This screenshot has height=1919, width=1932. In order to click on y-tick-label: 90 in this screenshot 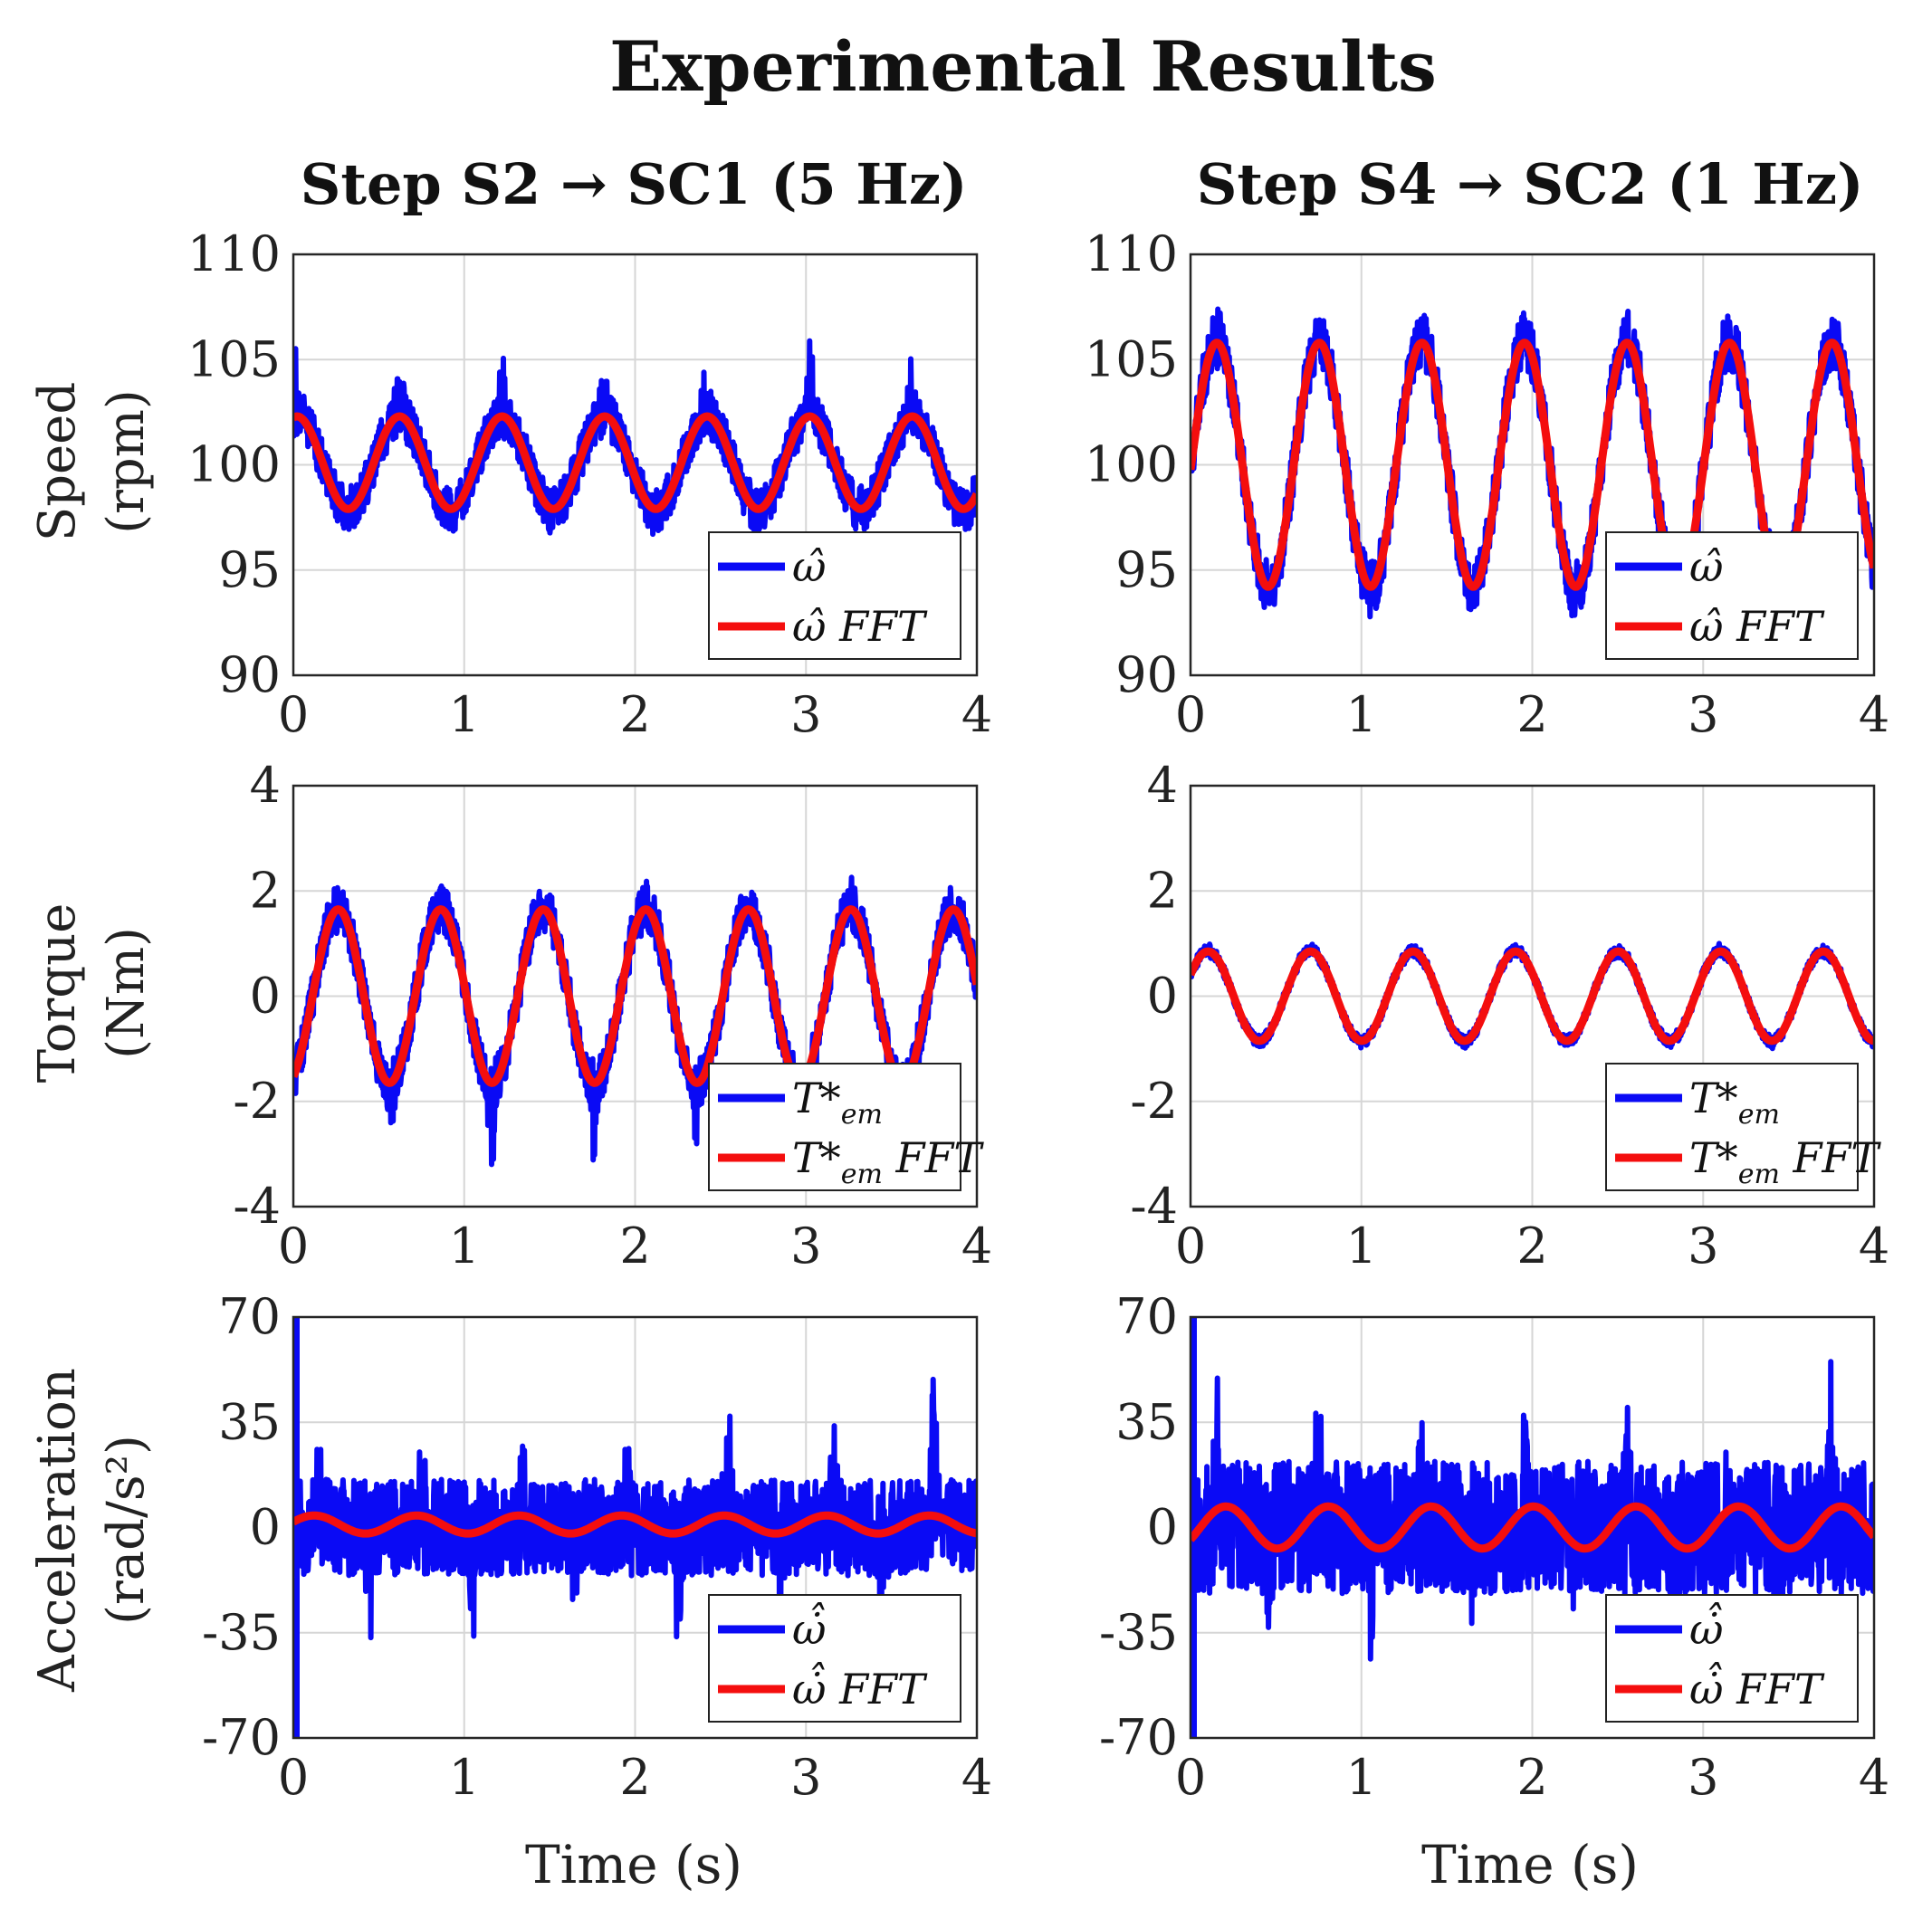, I will do `click(1146, 674)`.